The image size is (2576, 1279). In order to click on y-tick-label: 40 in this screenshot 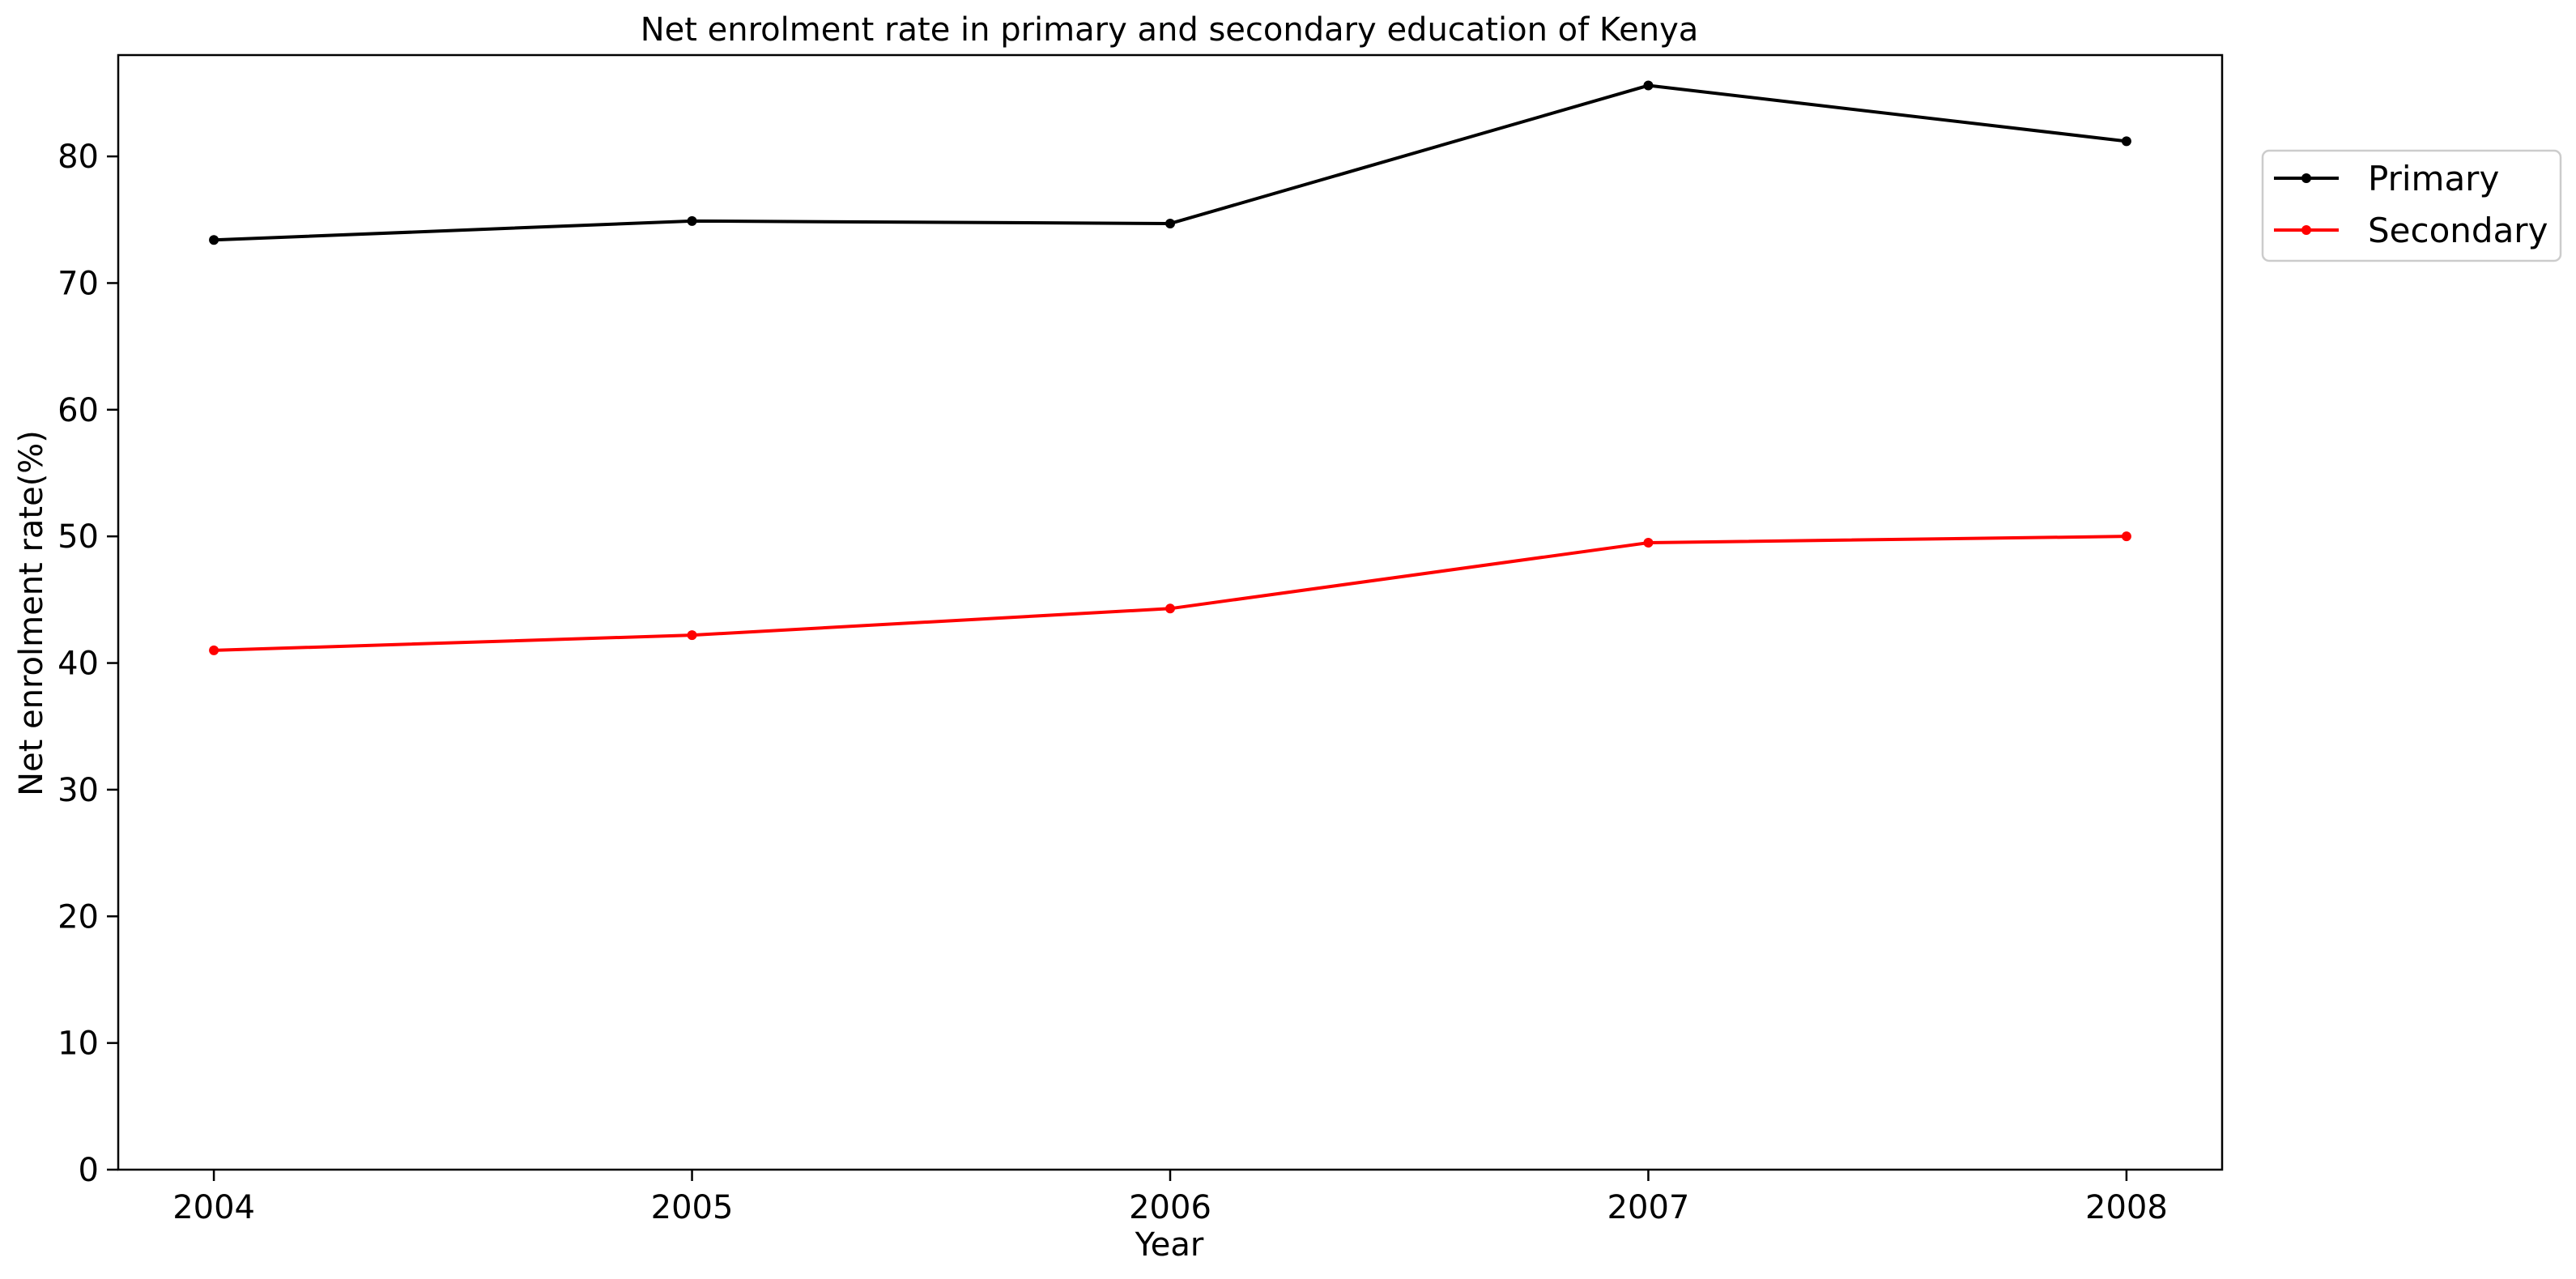, I will do `click(78, 664)`.